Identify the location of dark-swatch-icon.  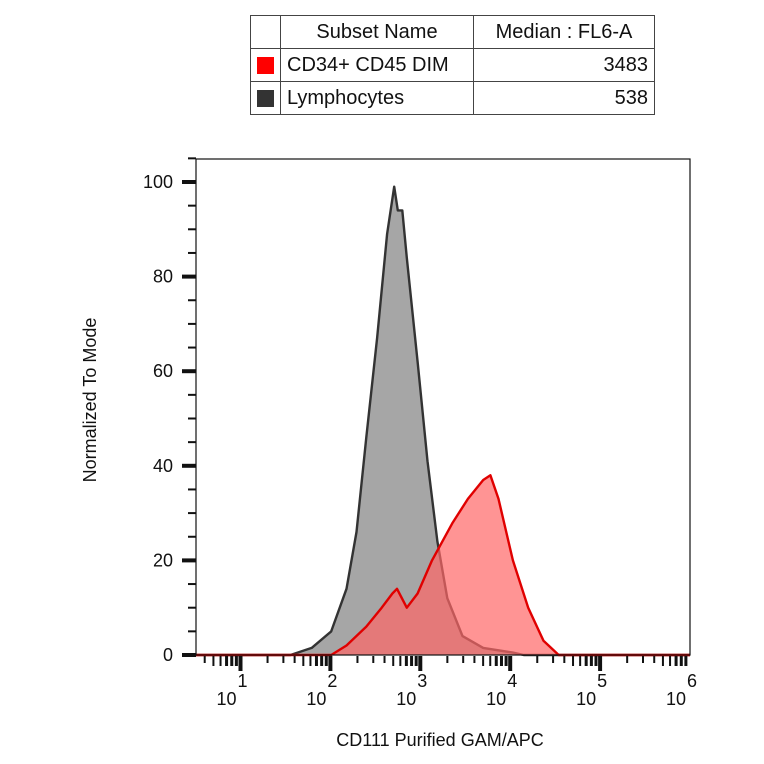
(265, 98).